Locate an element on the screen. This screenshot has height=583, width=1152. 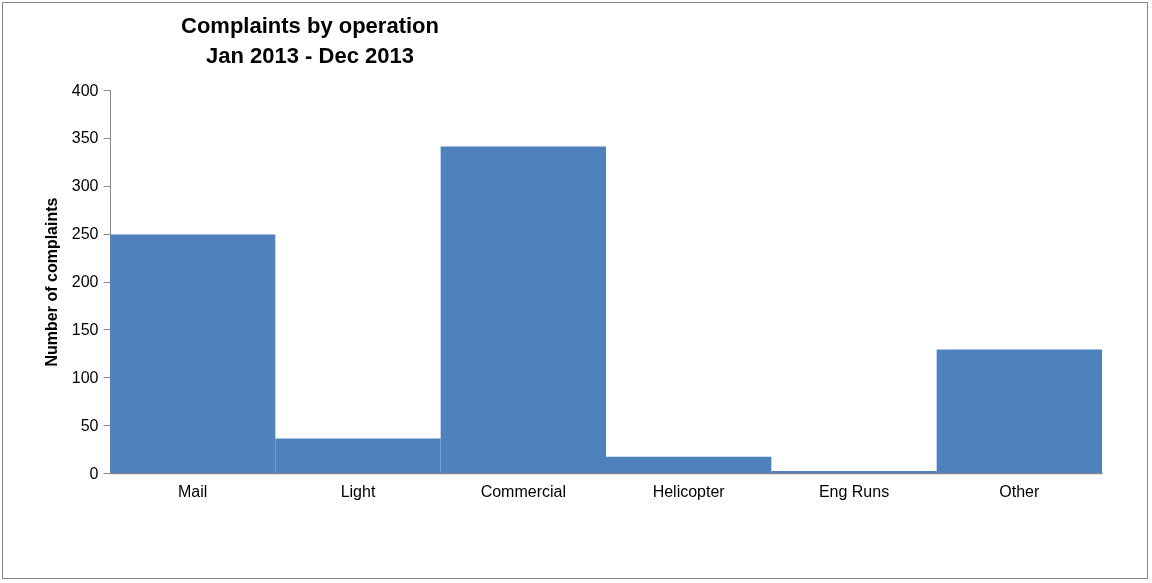
x-tick-label: Other is located at coordinates (1020, 491).